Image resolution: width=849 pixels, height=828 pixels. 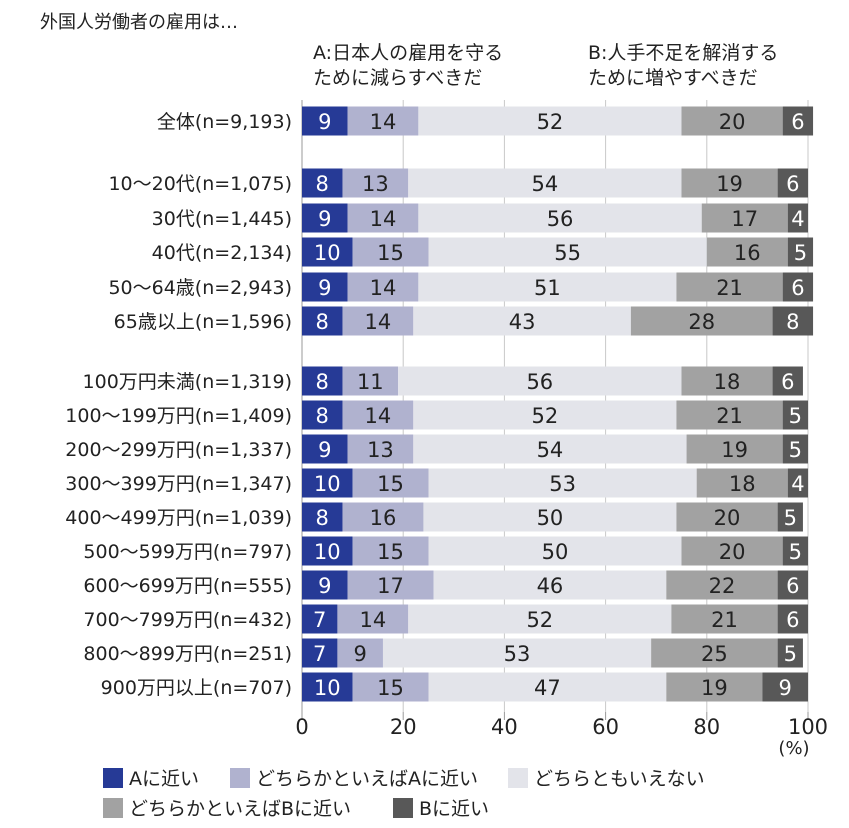 What do you see at coordinates (706, 727) in the screenshot?
I see `x-tick-label: 80` at bounding box center [706, 727].